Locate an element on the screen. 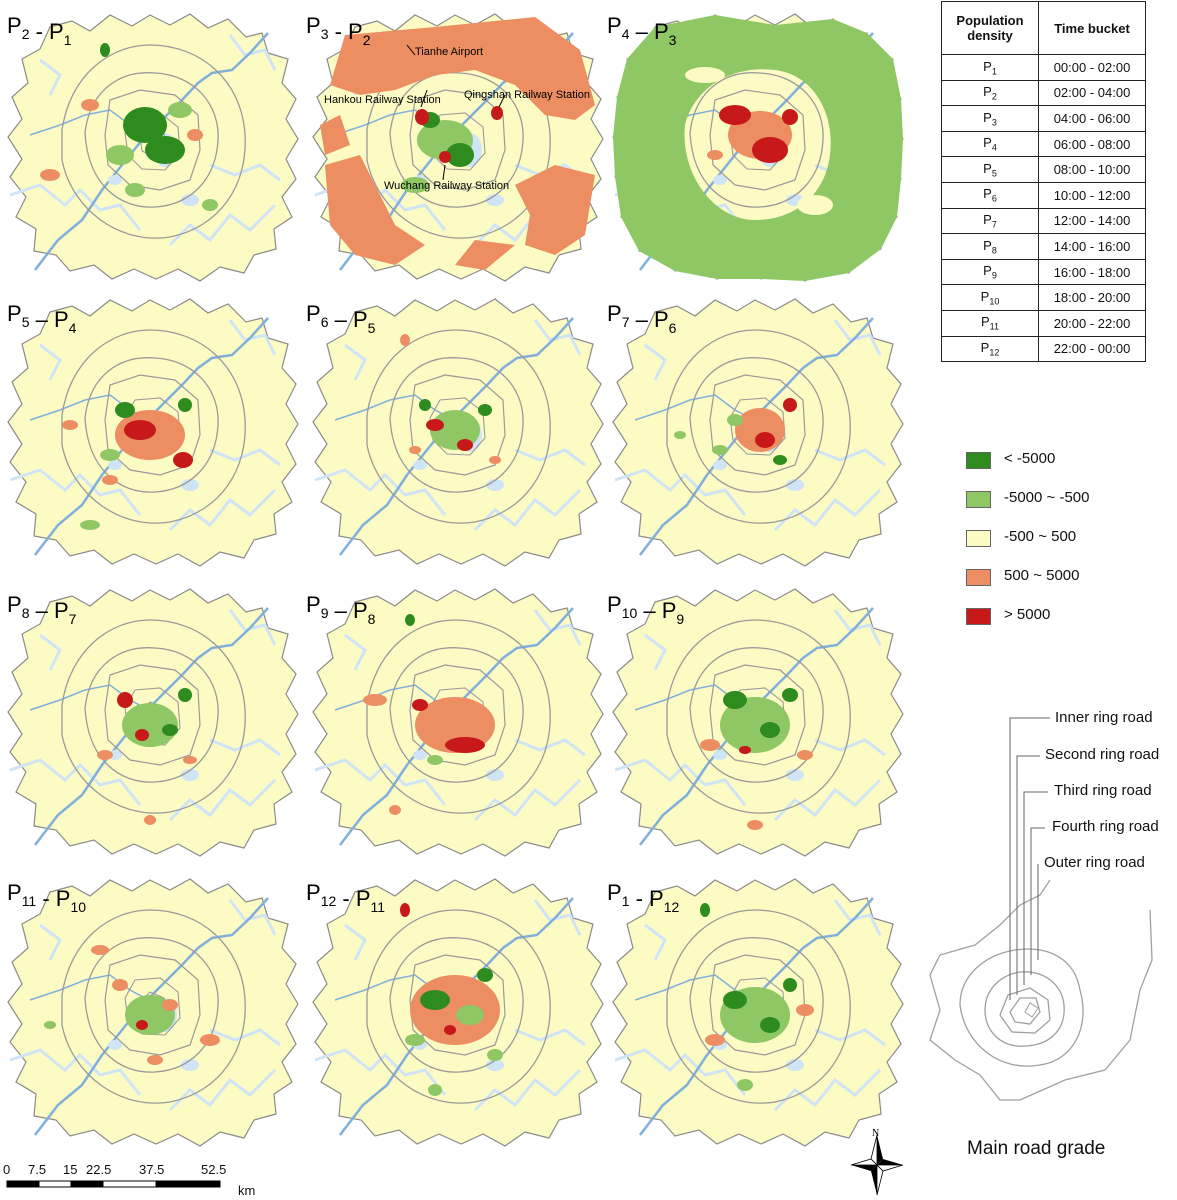  table-header-time-bucket: Time bucket is located at coordinates (1092, 28).